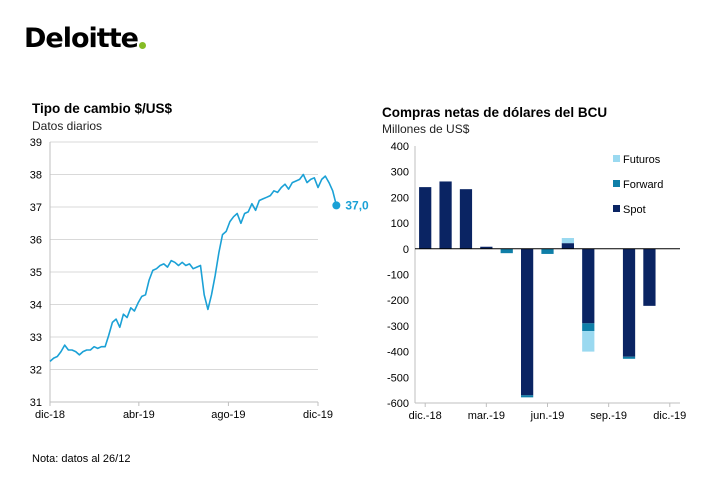 The width and height of the screenshot is (723, 502). I want to click on bar-x-tick-label: dic.-18, so click(425, 416).